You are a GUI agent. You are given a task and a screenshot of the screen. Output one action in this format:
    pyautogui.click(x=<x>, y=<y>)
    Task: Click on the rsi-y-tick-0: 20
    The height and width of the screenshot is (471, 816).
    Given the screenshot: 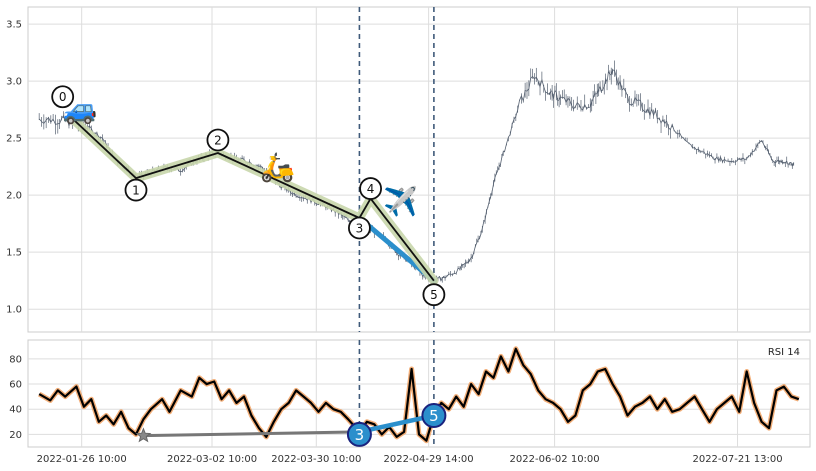 What is the action you would take?
    pyautogui.click(x=15, y=435)
    